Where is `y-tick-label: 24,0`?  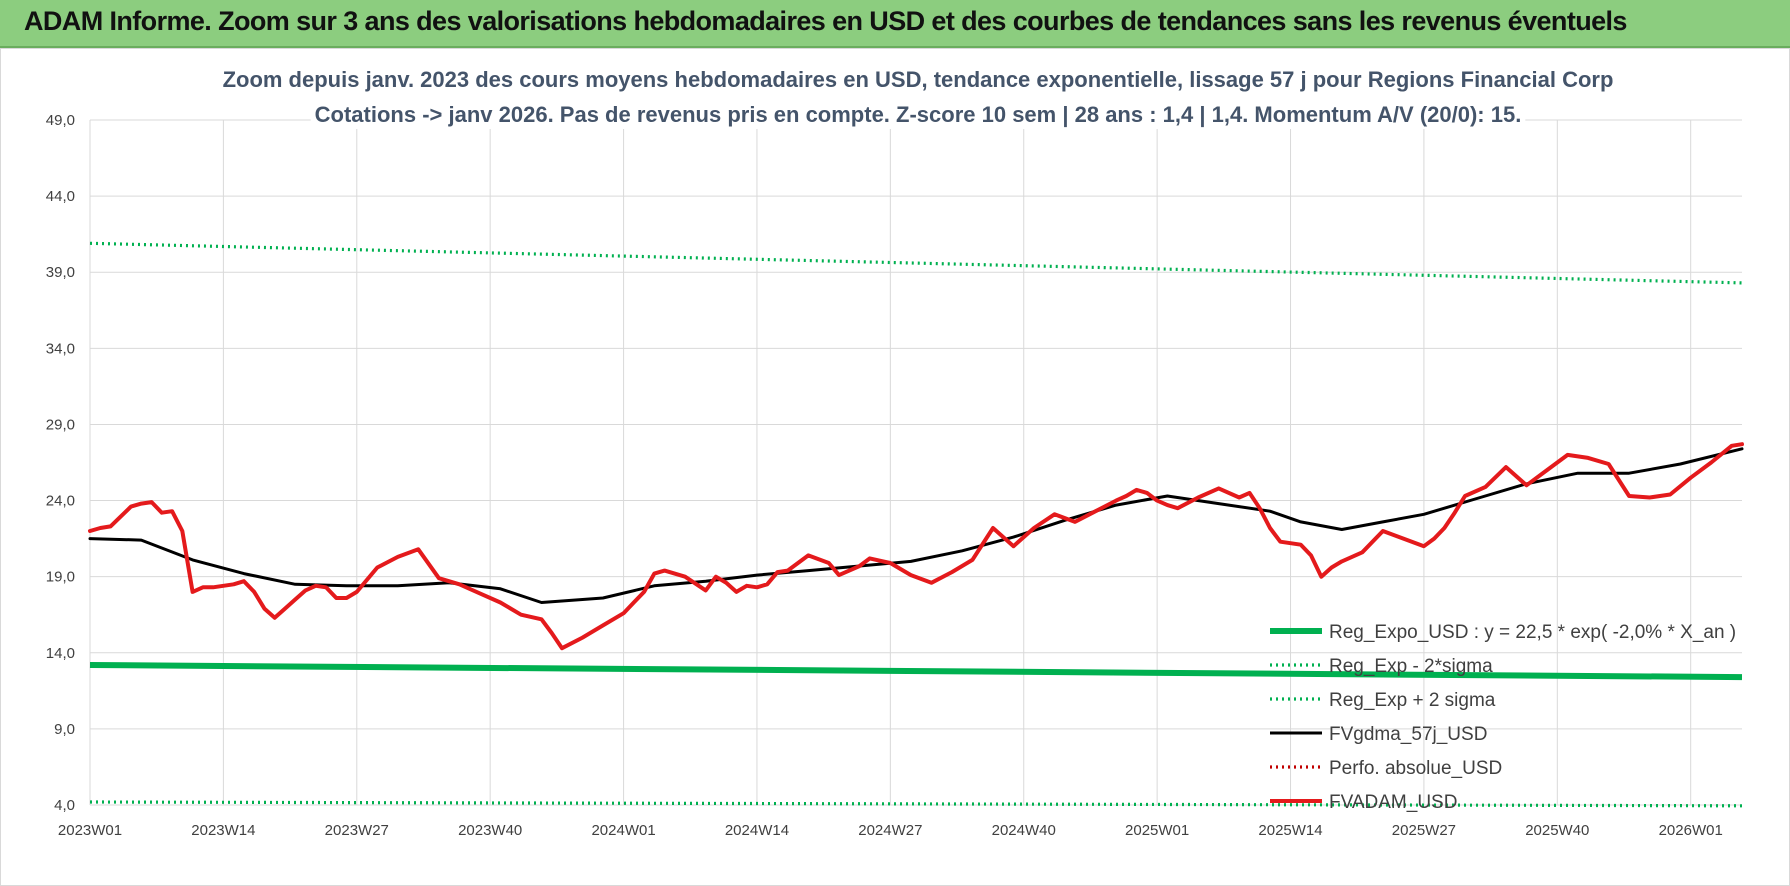
y-tick-label: 24,0 is located at coordinates (60, 501).